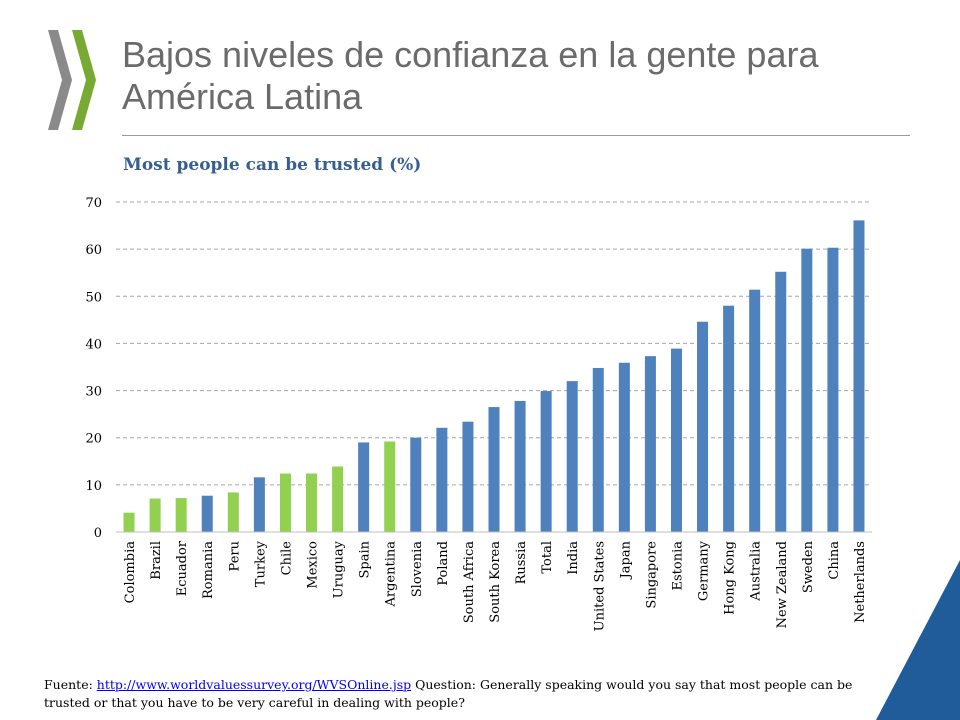  Describe the element at coordinates (859, 376) in the screenshot. I see `bar-netherlands` at that location.